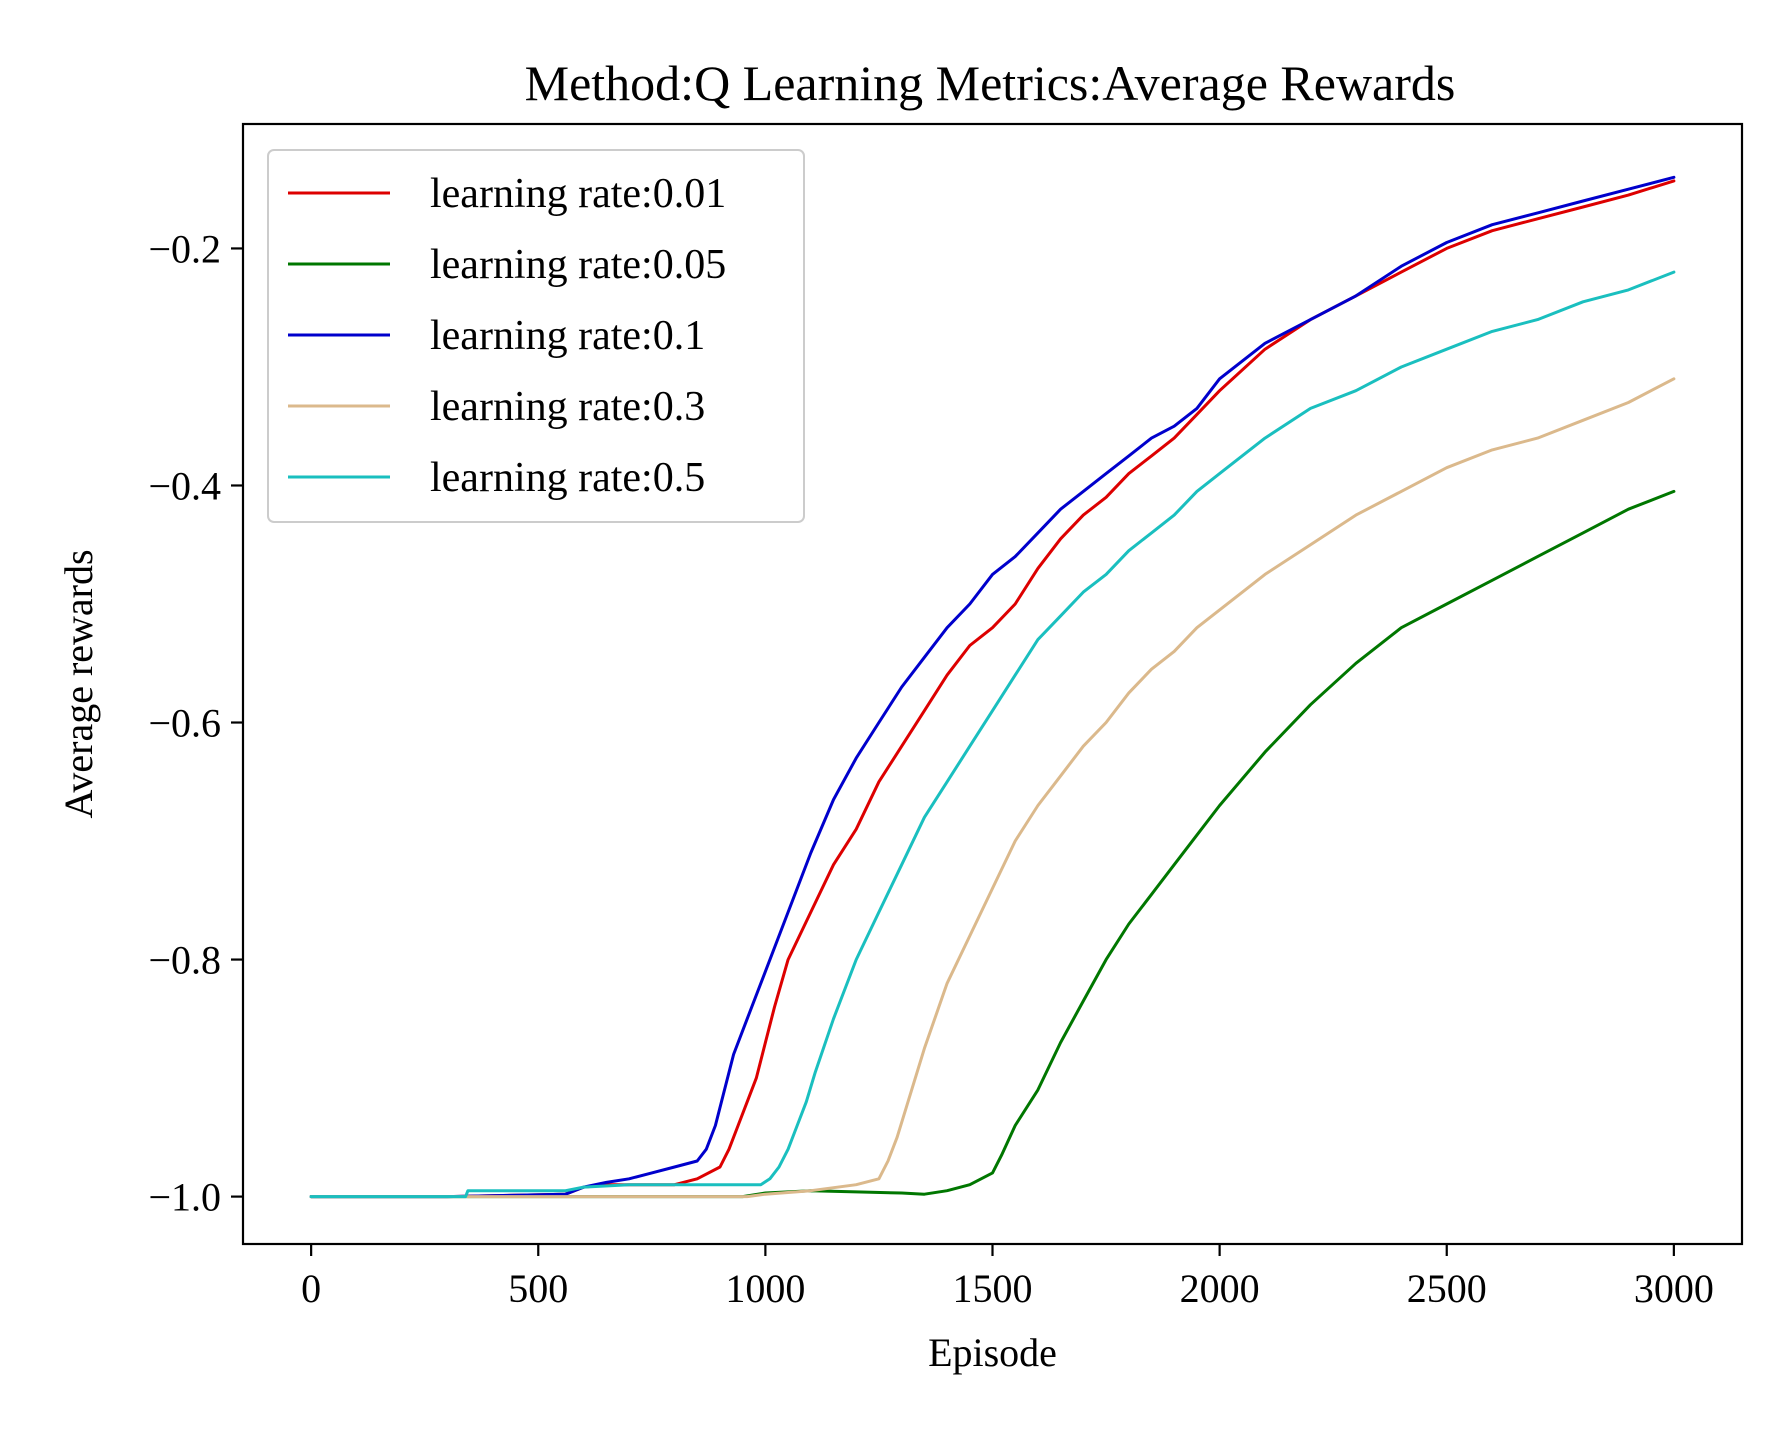  I want to click on y-axis: −1.0 −0.8 −0.6 −0.4 −0.2, so click(195, 723).